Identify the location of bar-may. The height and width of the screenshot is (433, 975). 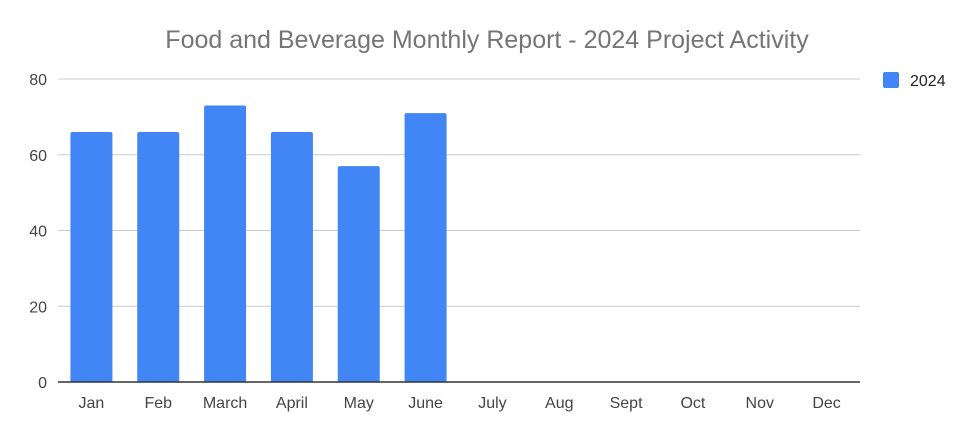
(358, 274).